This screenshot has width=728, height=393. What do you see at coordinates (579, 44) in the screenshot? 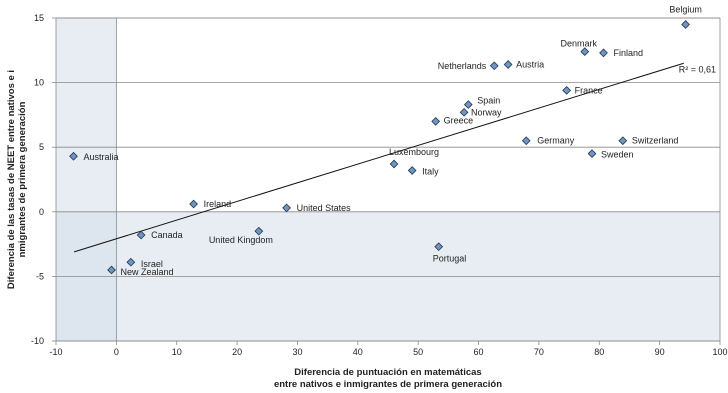
I see `point-label: Denmark` at bounding box center [579, 44].